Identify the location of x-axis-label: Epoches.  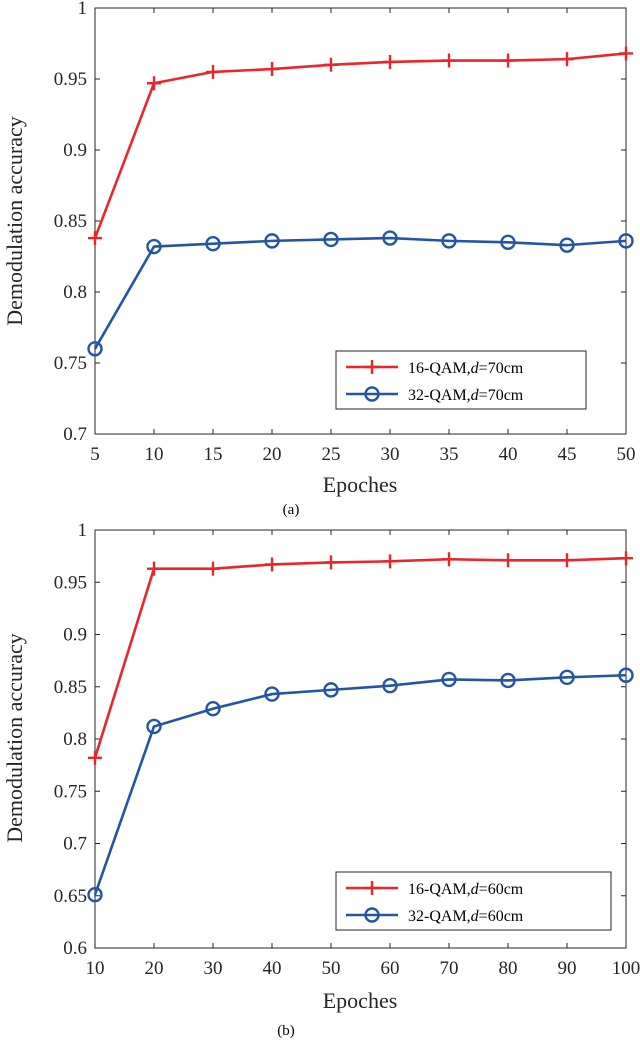
(360, 1000).